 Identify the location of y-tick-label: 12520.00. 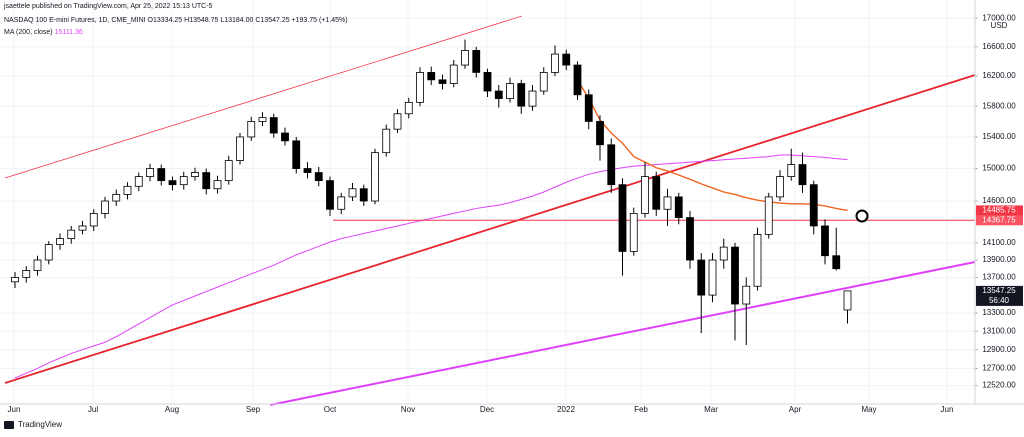
(999, 385).